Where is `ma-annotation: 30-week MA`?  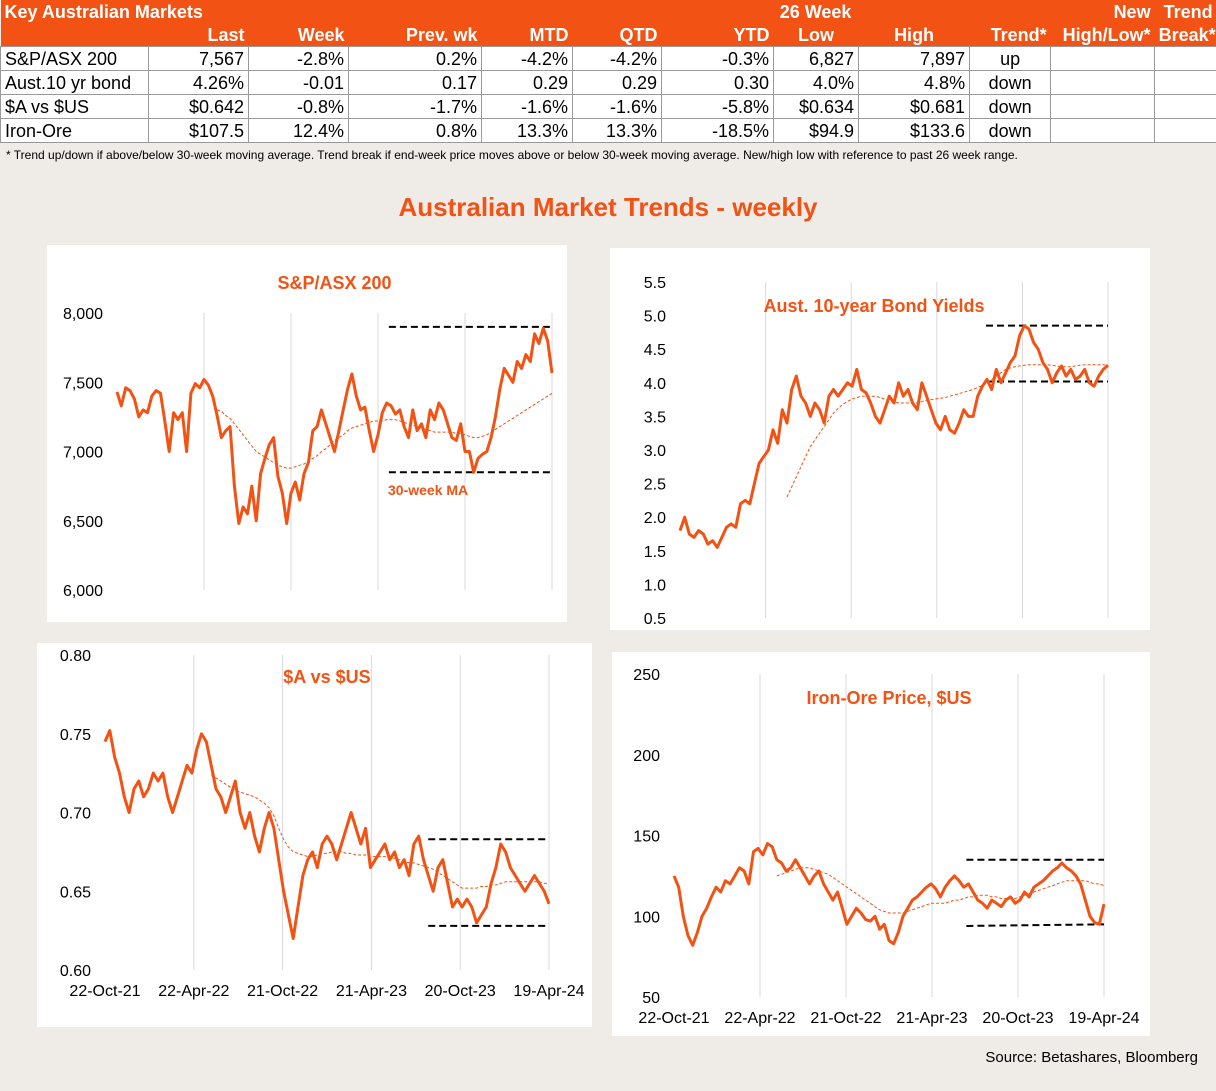 ma-annotation: 30-week MA is located at coordinates (428, 490).